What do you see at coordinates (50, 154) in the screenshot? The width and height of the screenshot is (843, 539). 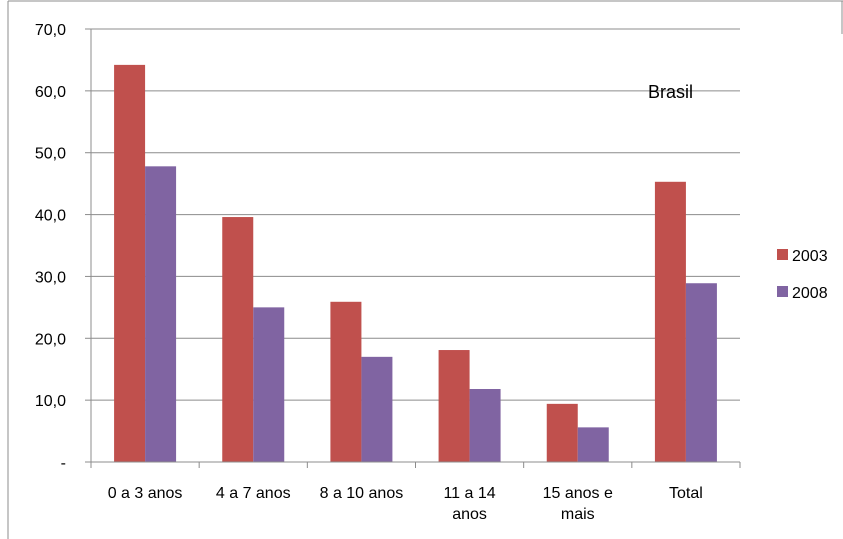 I see `y-tick-label: 50,0` at bounding box center [50, 154].